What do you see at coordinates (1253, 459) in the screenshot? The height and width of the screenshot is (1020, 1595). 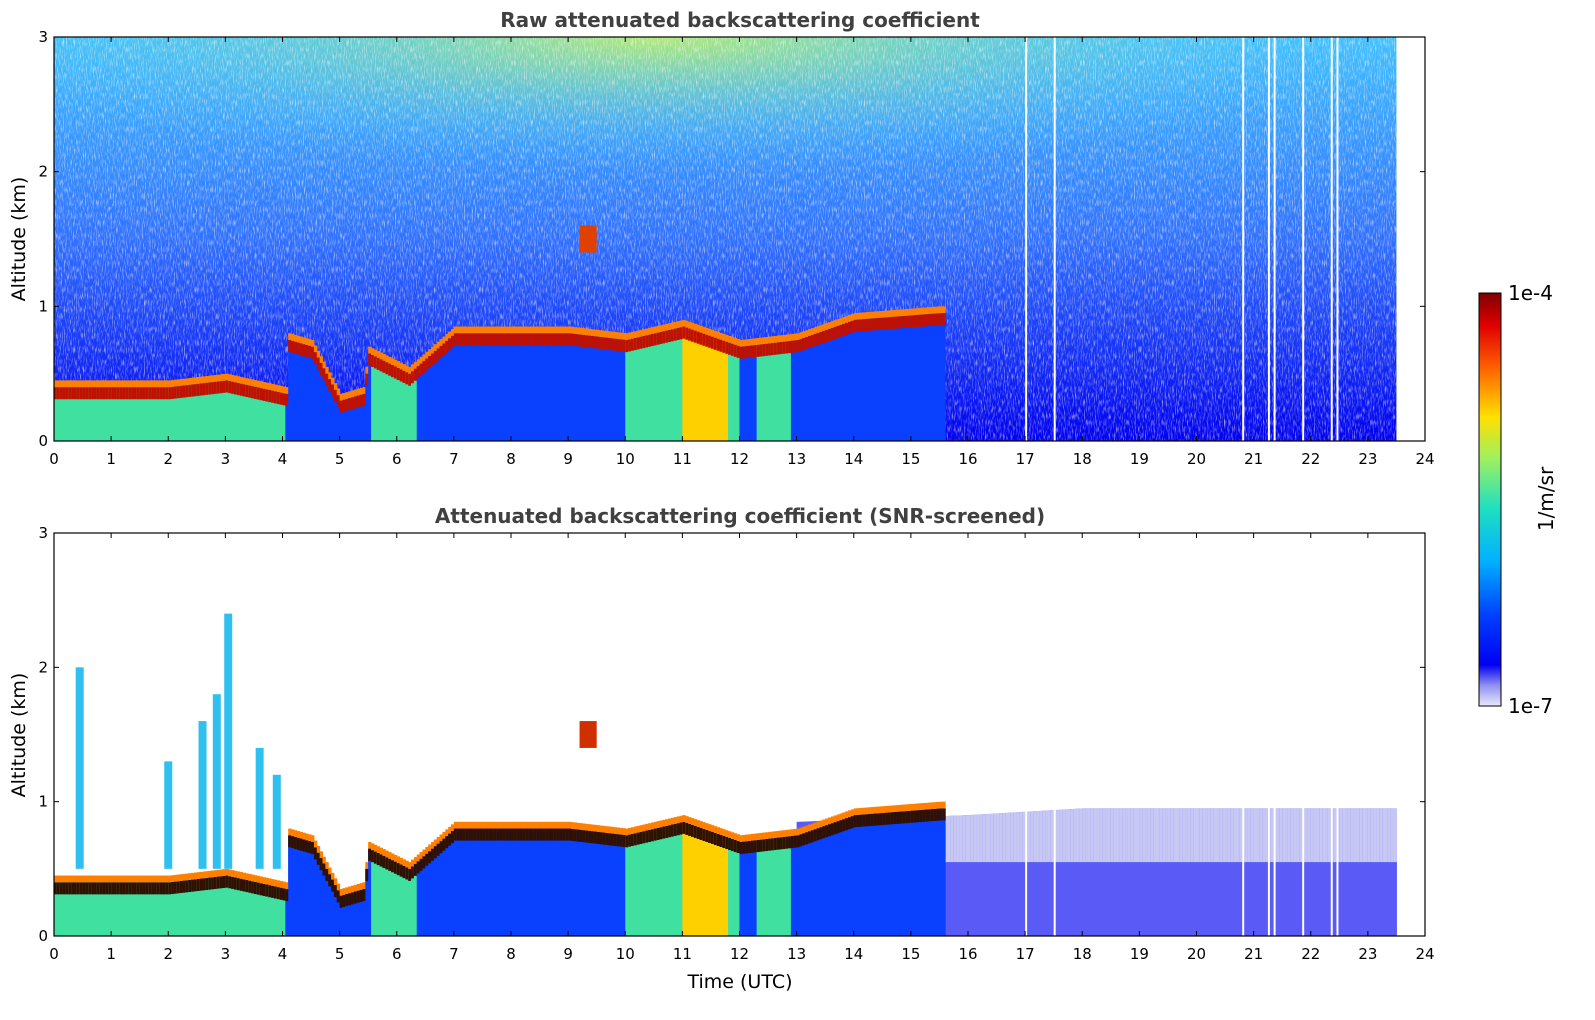 I see `x-tick-label: 21` at bounding box center [1253, 459].